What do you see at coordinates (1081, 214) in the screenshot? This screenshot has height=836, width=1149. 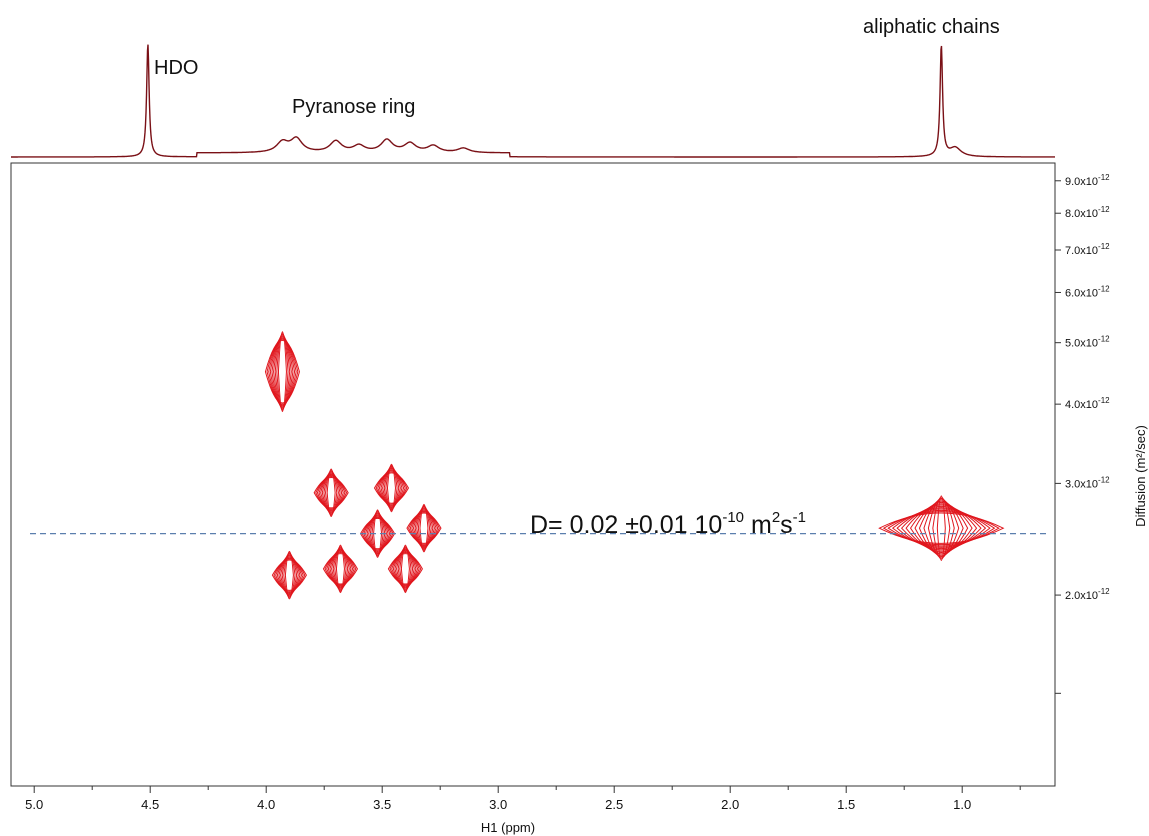 I see `y-tick-mantissa: 8.0x10` at bounding box center [1081, 214].